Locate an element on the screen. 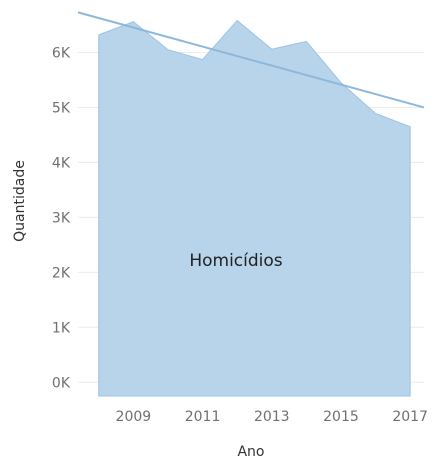  area-series-label: Homicídios is located at coordinates (235, 261).